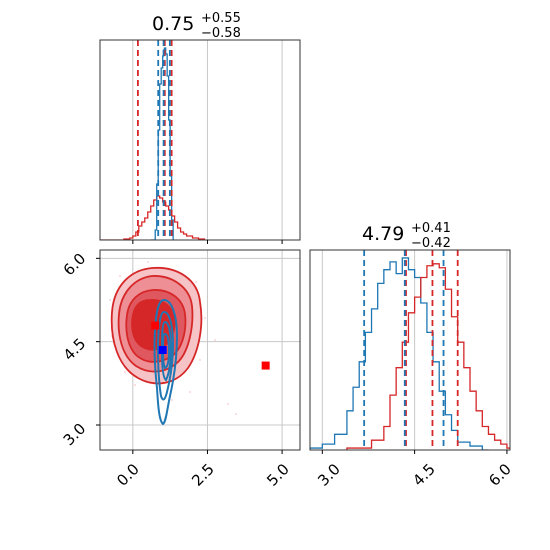  Describe the element at coordinates (406, 236) in the screenshot. I see `bottom-right-title: 4.79 +0.41 −0.42` at that location.